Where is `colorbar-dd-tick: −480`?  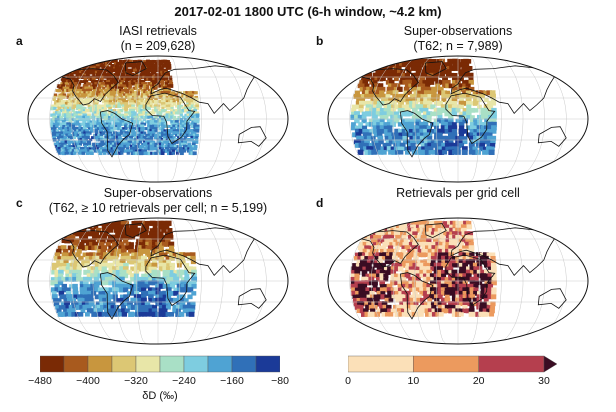 colorbar-dd-tick: −480 is located at coordinates (40, 381).